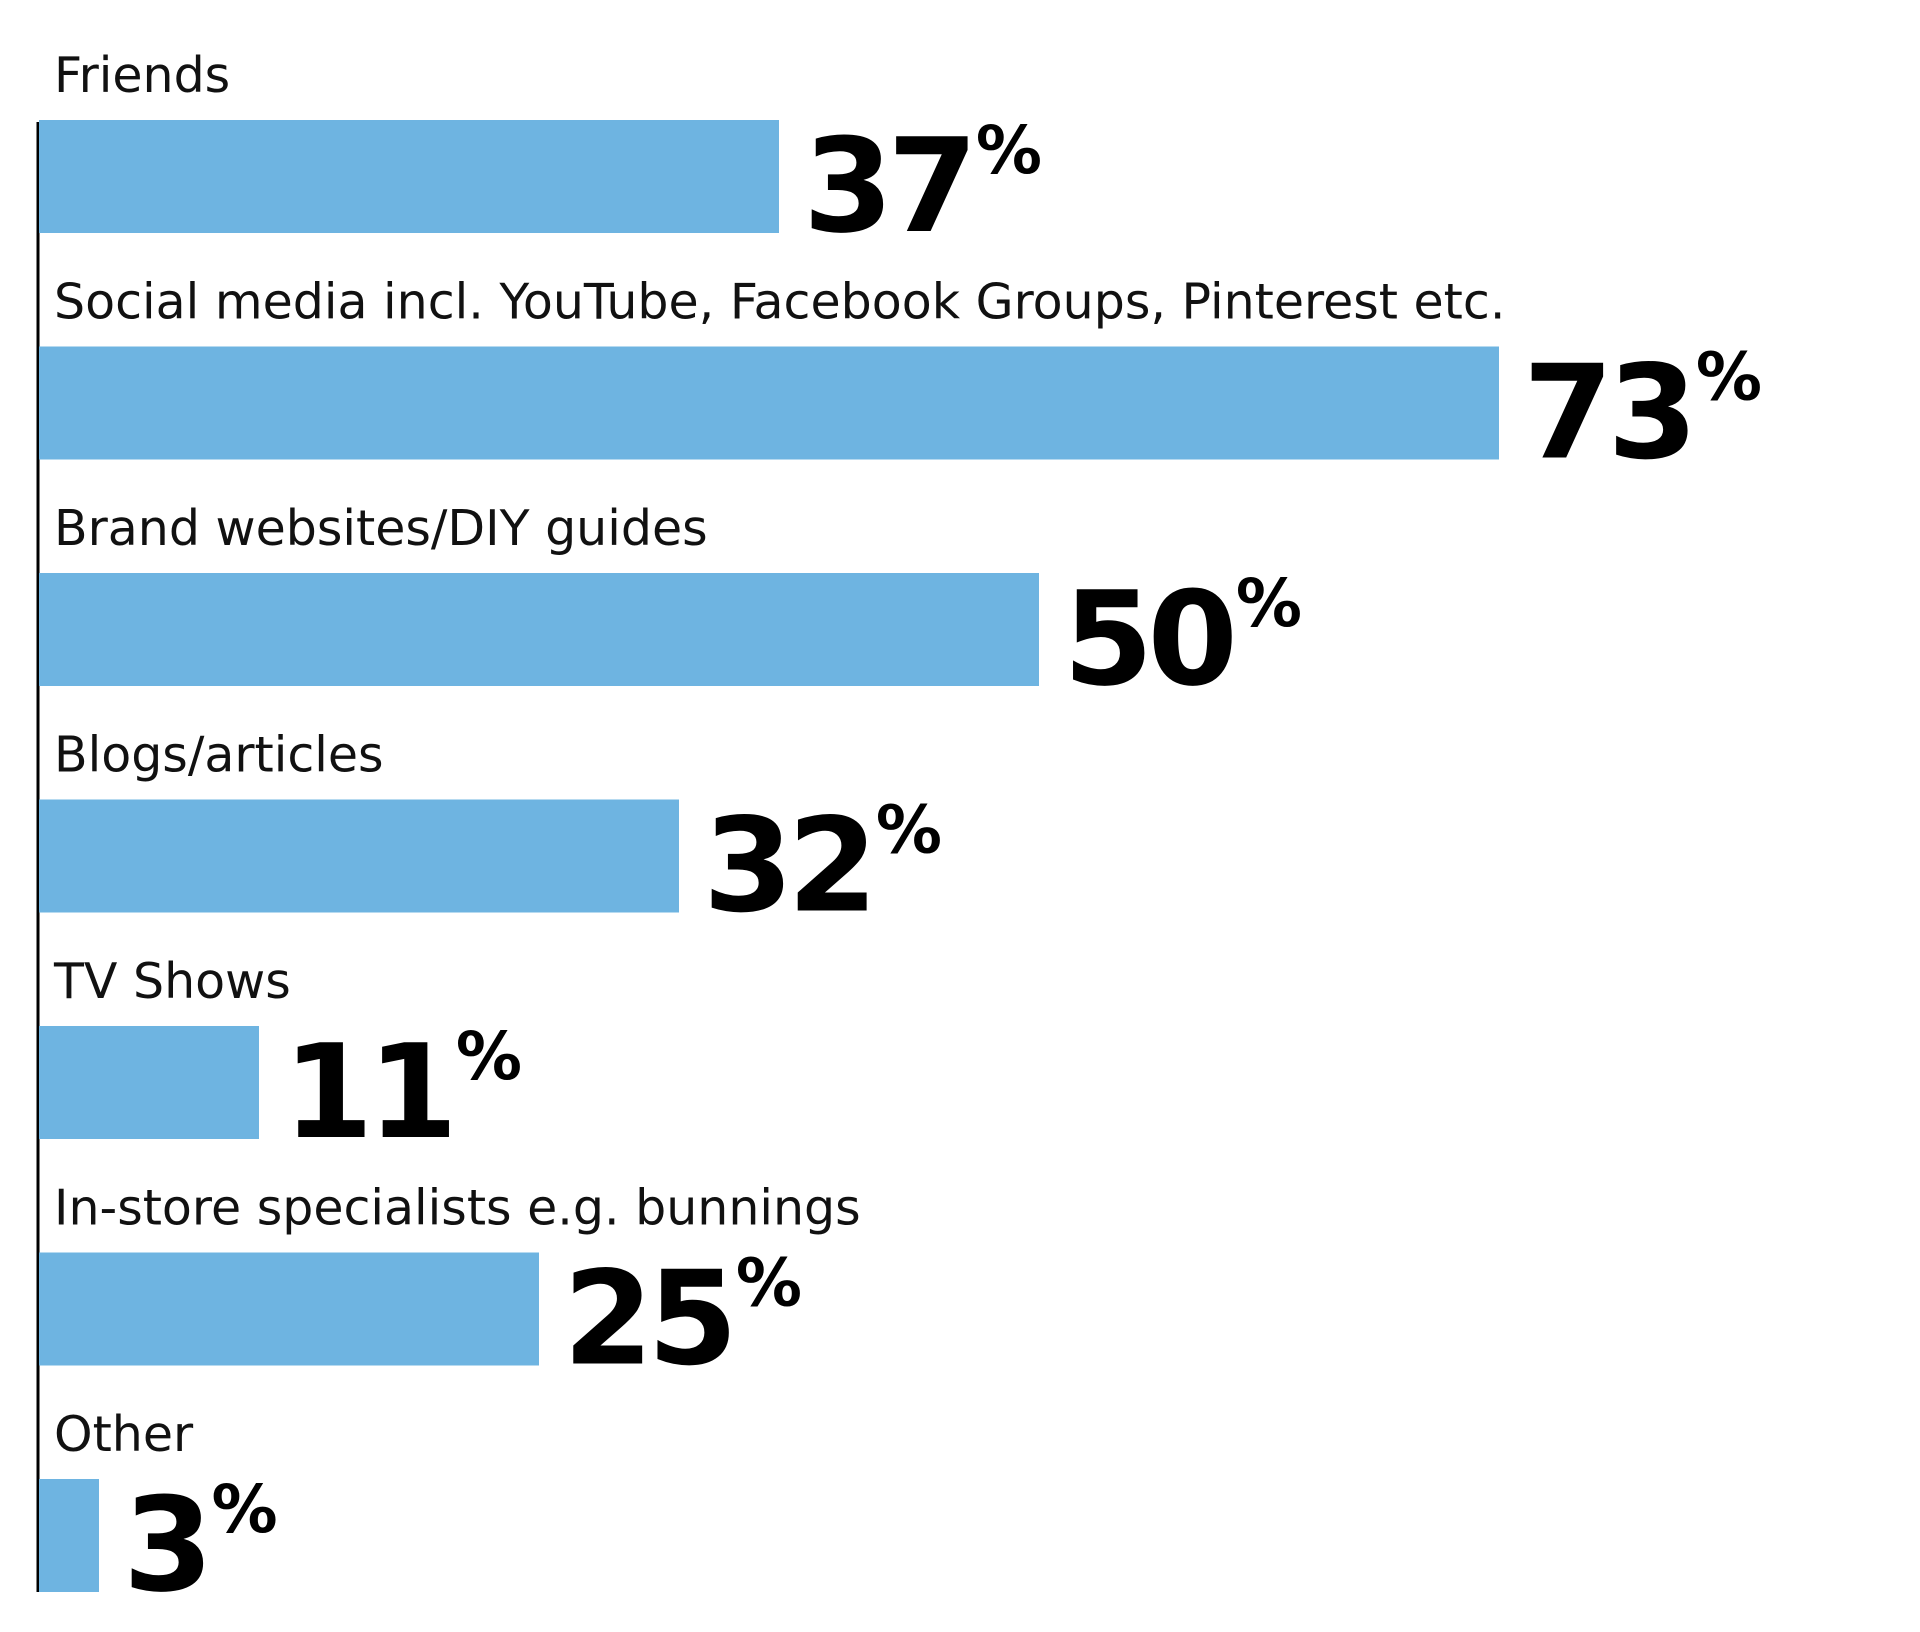 This screenshot has width=1920, height=1632. Describe the element at coordinates (1182, 639) in the screenshot. I see `value-label: 50%` at that location.